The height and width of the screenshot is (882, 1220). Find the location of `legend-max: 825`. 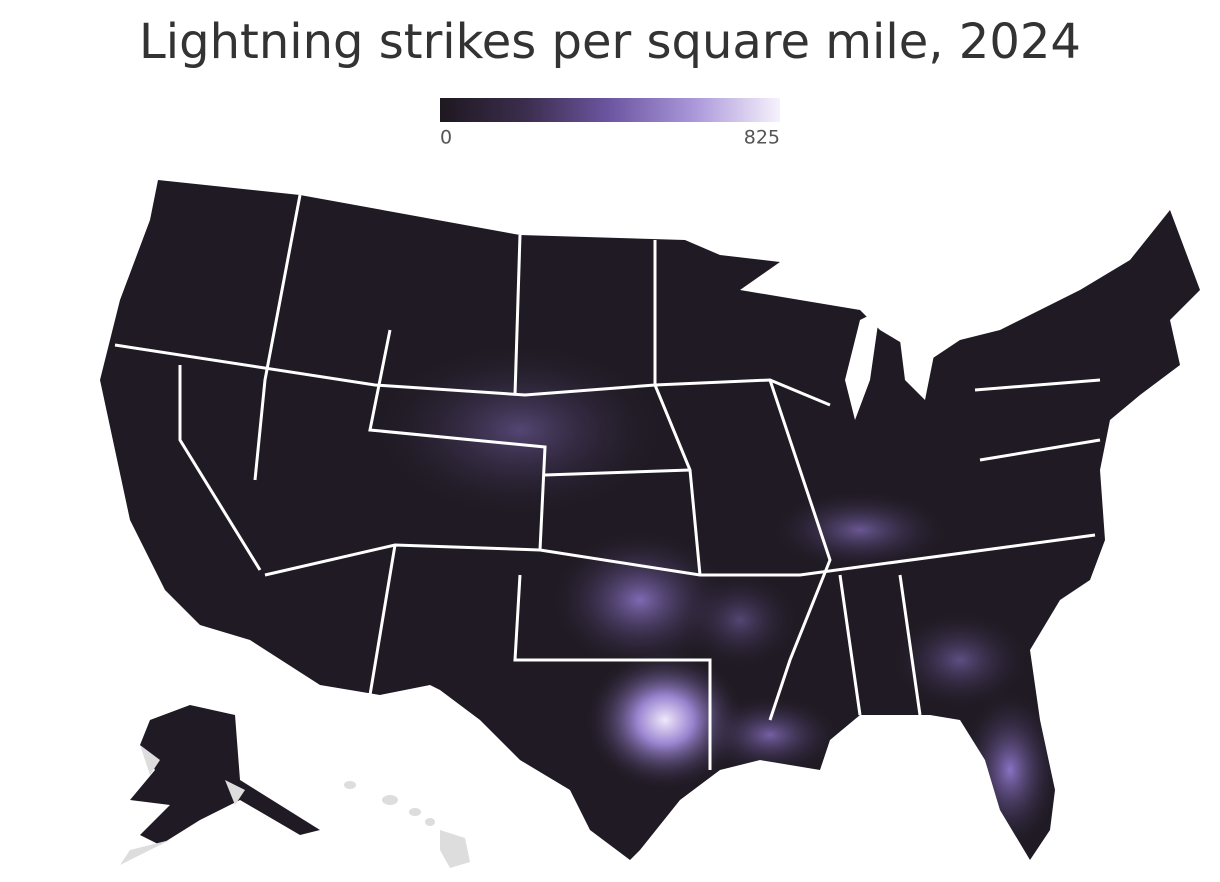

legend-max: 825 is located at coordinates (762, 138).